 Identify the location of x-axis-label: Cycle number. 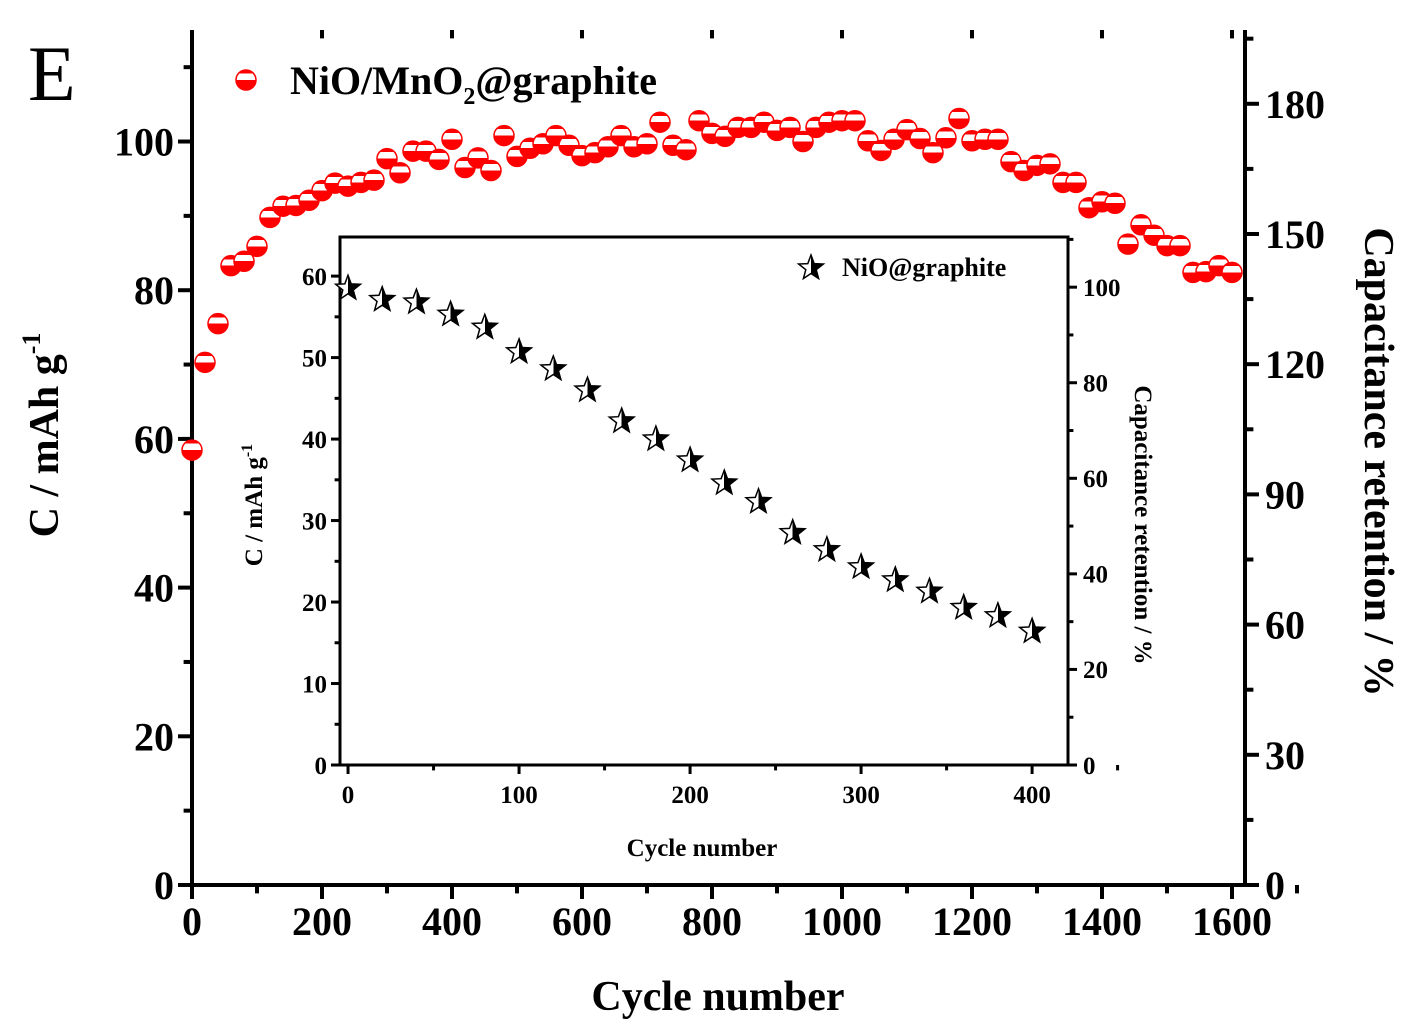
(717, 997).